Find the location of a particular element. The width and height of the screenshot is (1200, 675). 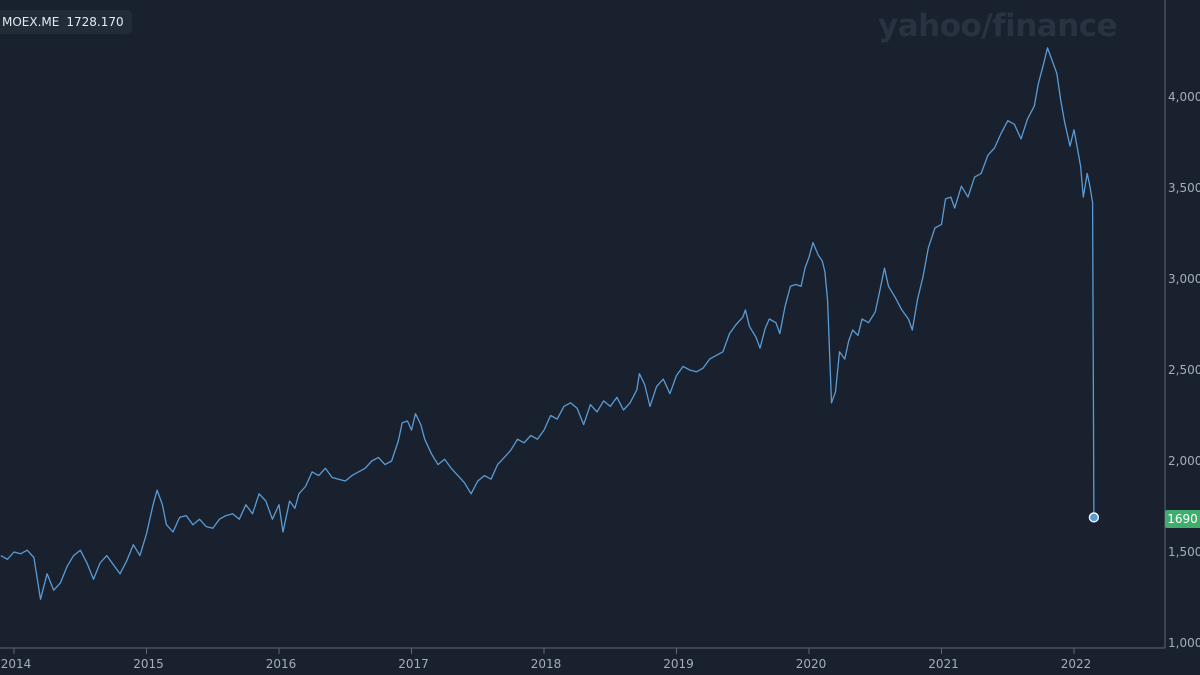

x-axis: 2014 2015 2016 2017 2018 2019 2020 2021 2022 is located at coordinates (582, 659).